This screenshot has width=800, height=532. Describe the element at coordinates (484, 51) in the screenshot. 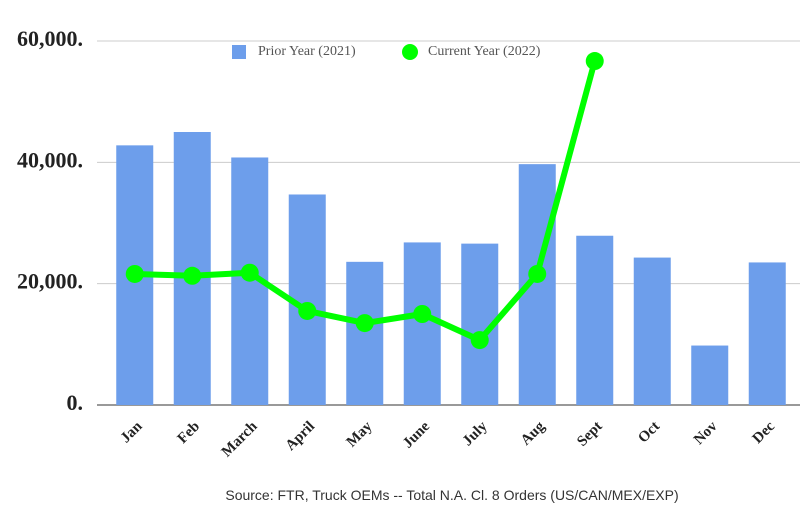

I see `legend-label: Current Year (2022)` at that location.